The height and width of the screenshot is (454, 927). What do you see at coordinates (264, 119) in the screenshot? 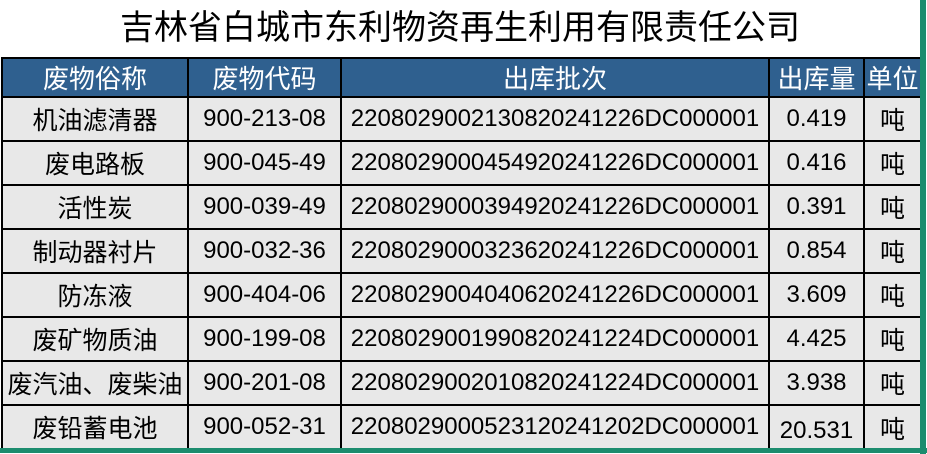
I see `cell-waste-code: 900-213-08` at bounding box center [264, 119].